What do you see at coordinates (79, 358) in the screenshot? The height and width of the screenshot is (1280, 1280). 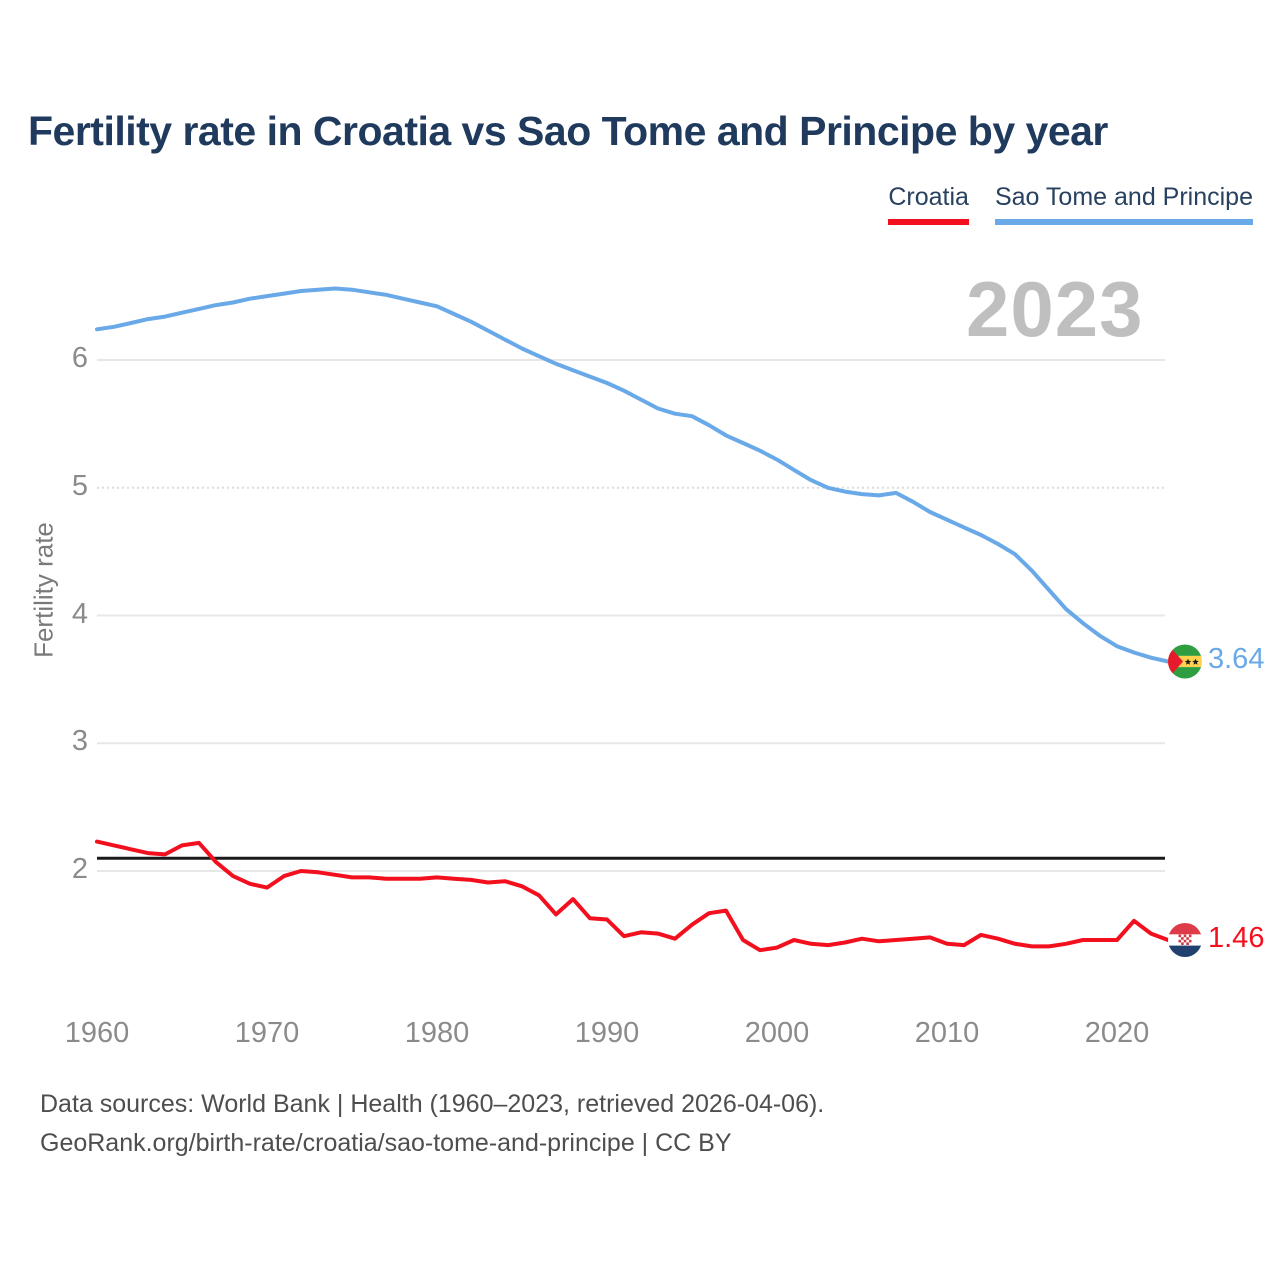 I see `y-tick-label: 6` at bounding box center [79, 358].